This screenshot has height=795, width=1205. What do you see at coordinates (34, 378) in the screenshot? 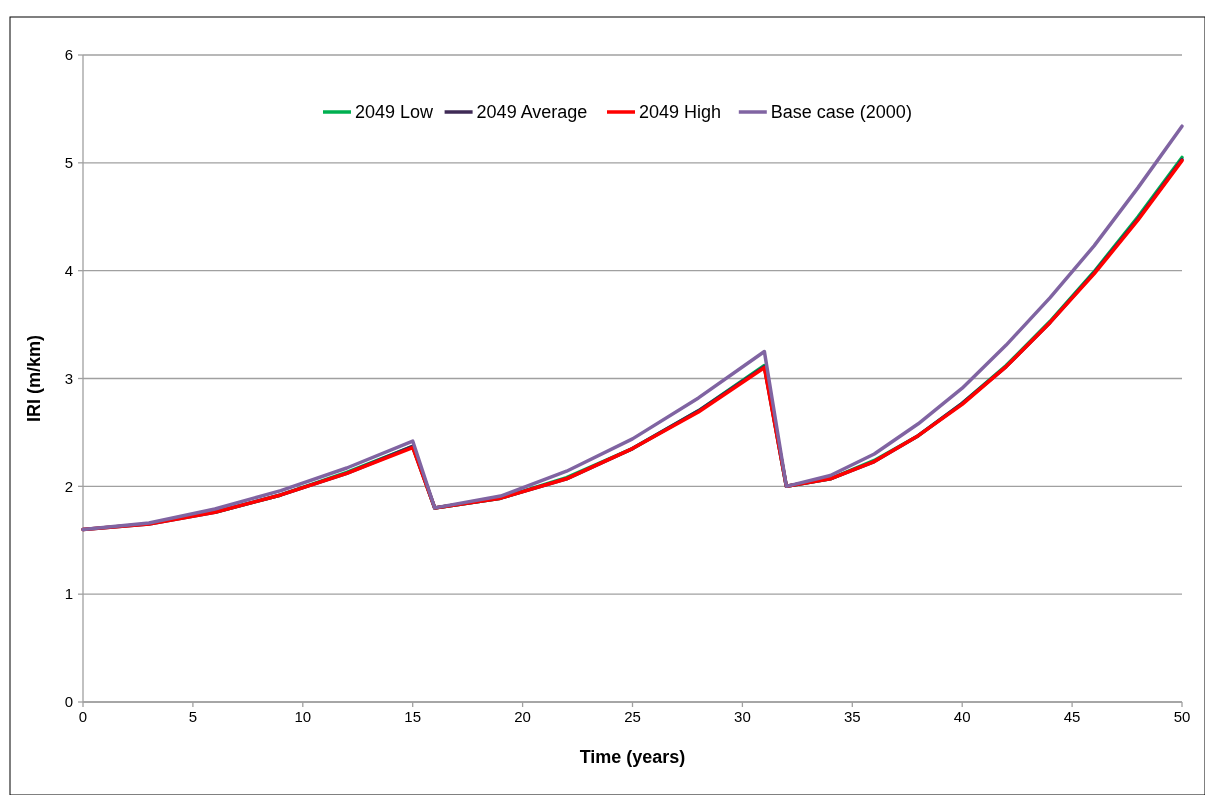
I see `y-axis-title: IRI (m/km)` at bounding box center [34, 378].